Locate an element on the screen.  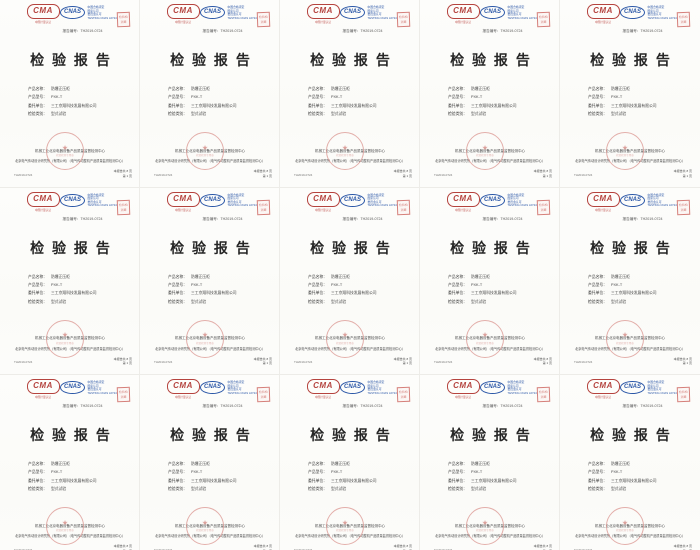
cma-logo-subtext: 中国计量认证 is located at coordinates (603, 22).